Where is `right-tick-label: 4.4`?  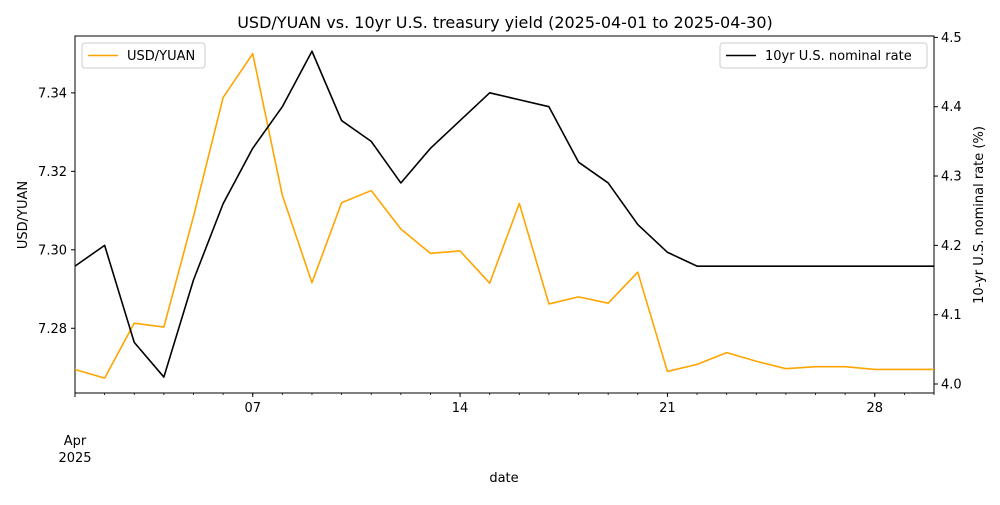 right-tick-label: 4.4 is located at coordinates (951, 107).